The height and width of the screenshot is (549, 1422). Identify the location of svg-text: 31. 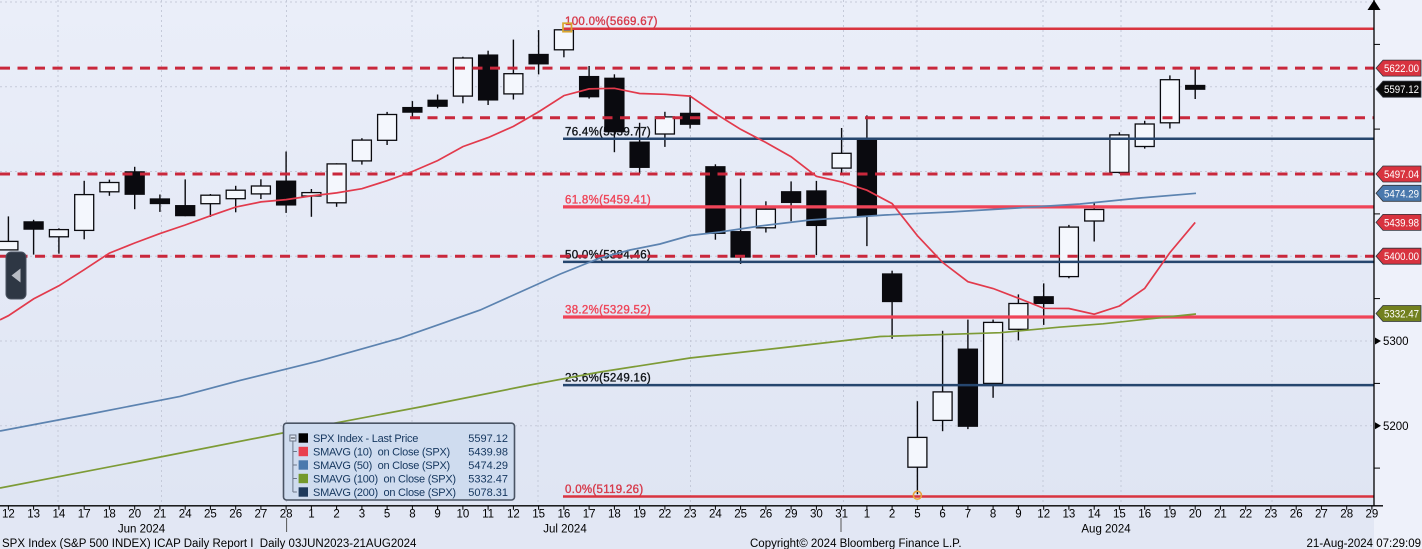
(841, 515).